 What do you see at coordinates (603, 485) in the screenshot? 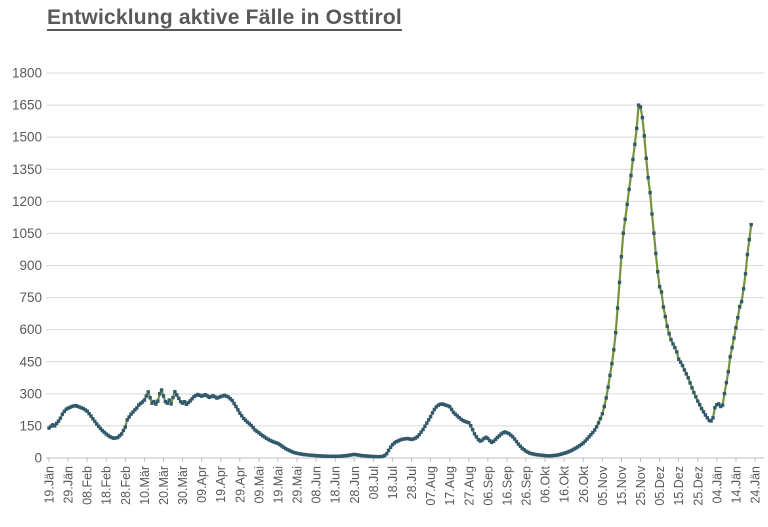
I see `x-tick-label: 05.Nov` at bounding box center [603, 485].